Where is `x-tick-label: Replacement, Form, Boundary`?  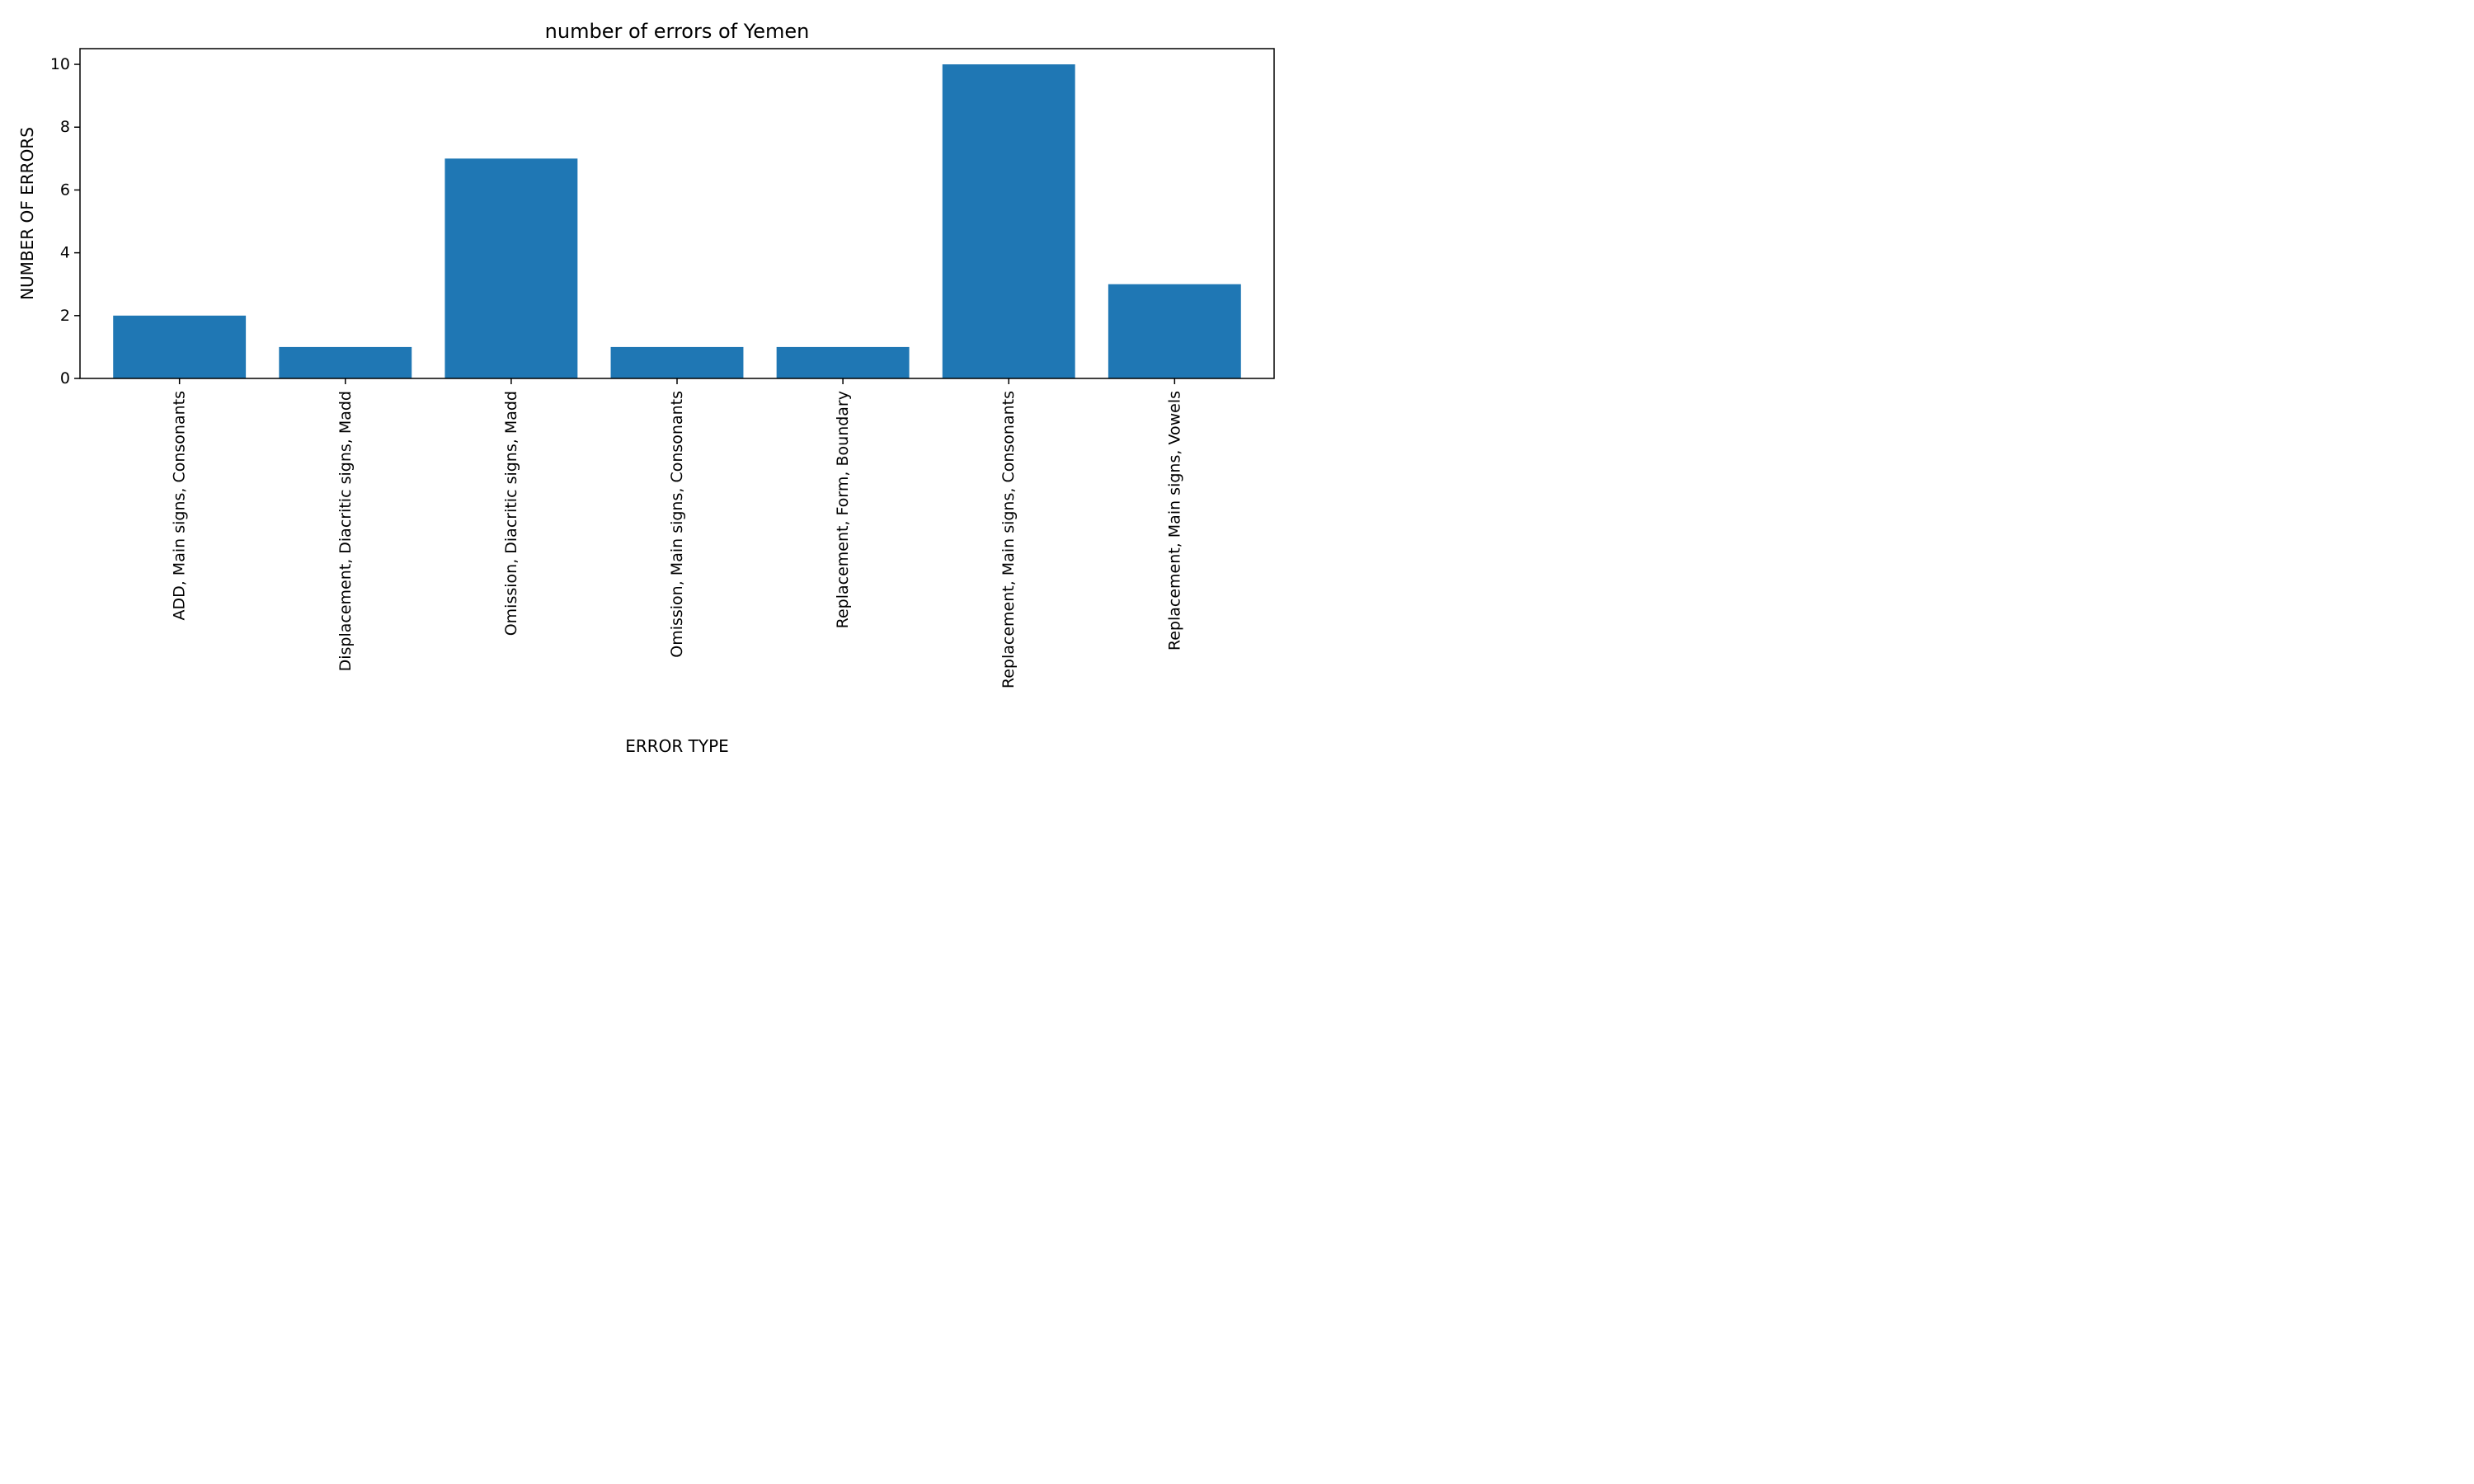 x-tick-label: Replacement, Form, Boundary is located at coordinates (843, 509).